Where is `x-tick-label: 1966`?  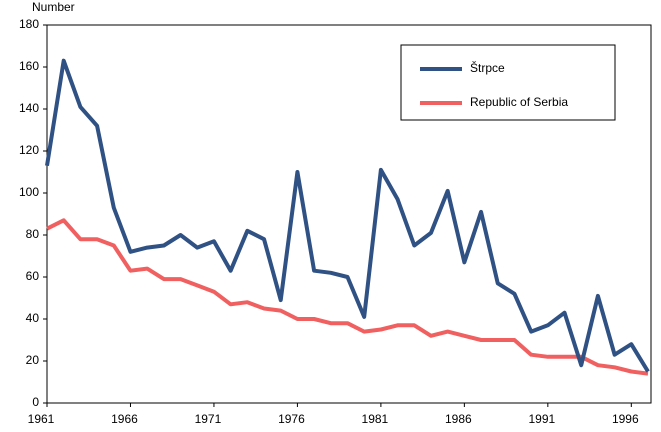 x-tick-label: 1966 is located at coordinates (124, 419).